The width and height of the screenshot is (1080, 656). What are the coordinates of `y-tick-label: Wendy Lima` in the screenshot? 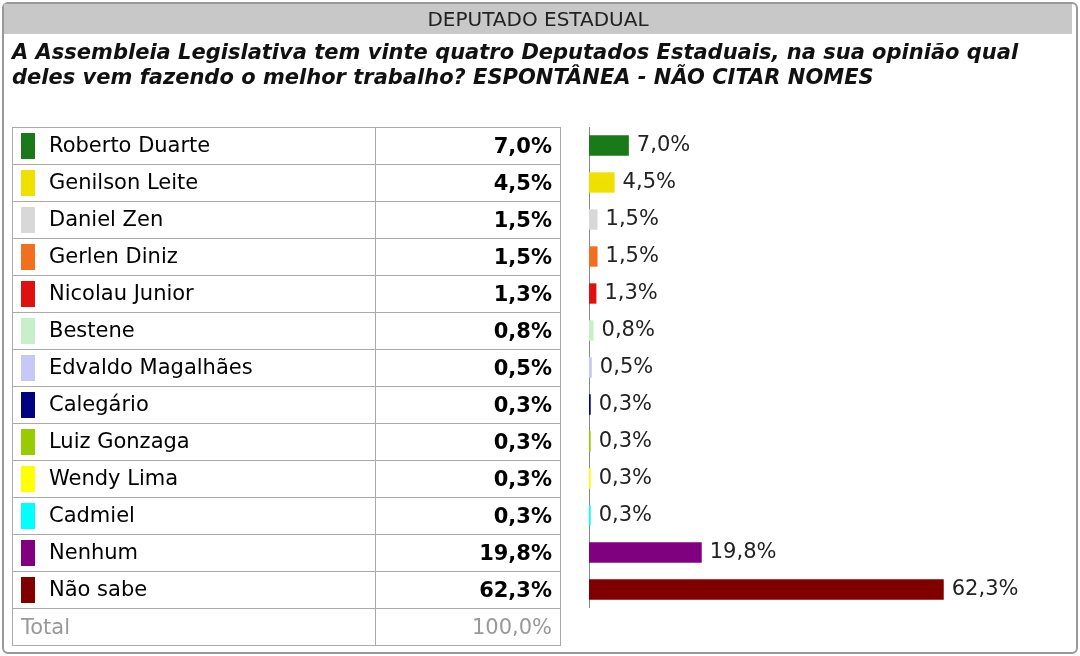 It's located at (194, 479).